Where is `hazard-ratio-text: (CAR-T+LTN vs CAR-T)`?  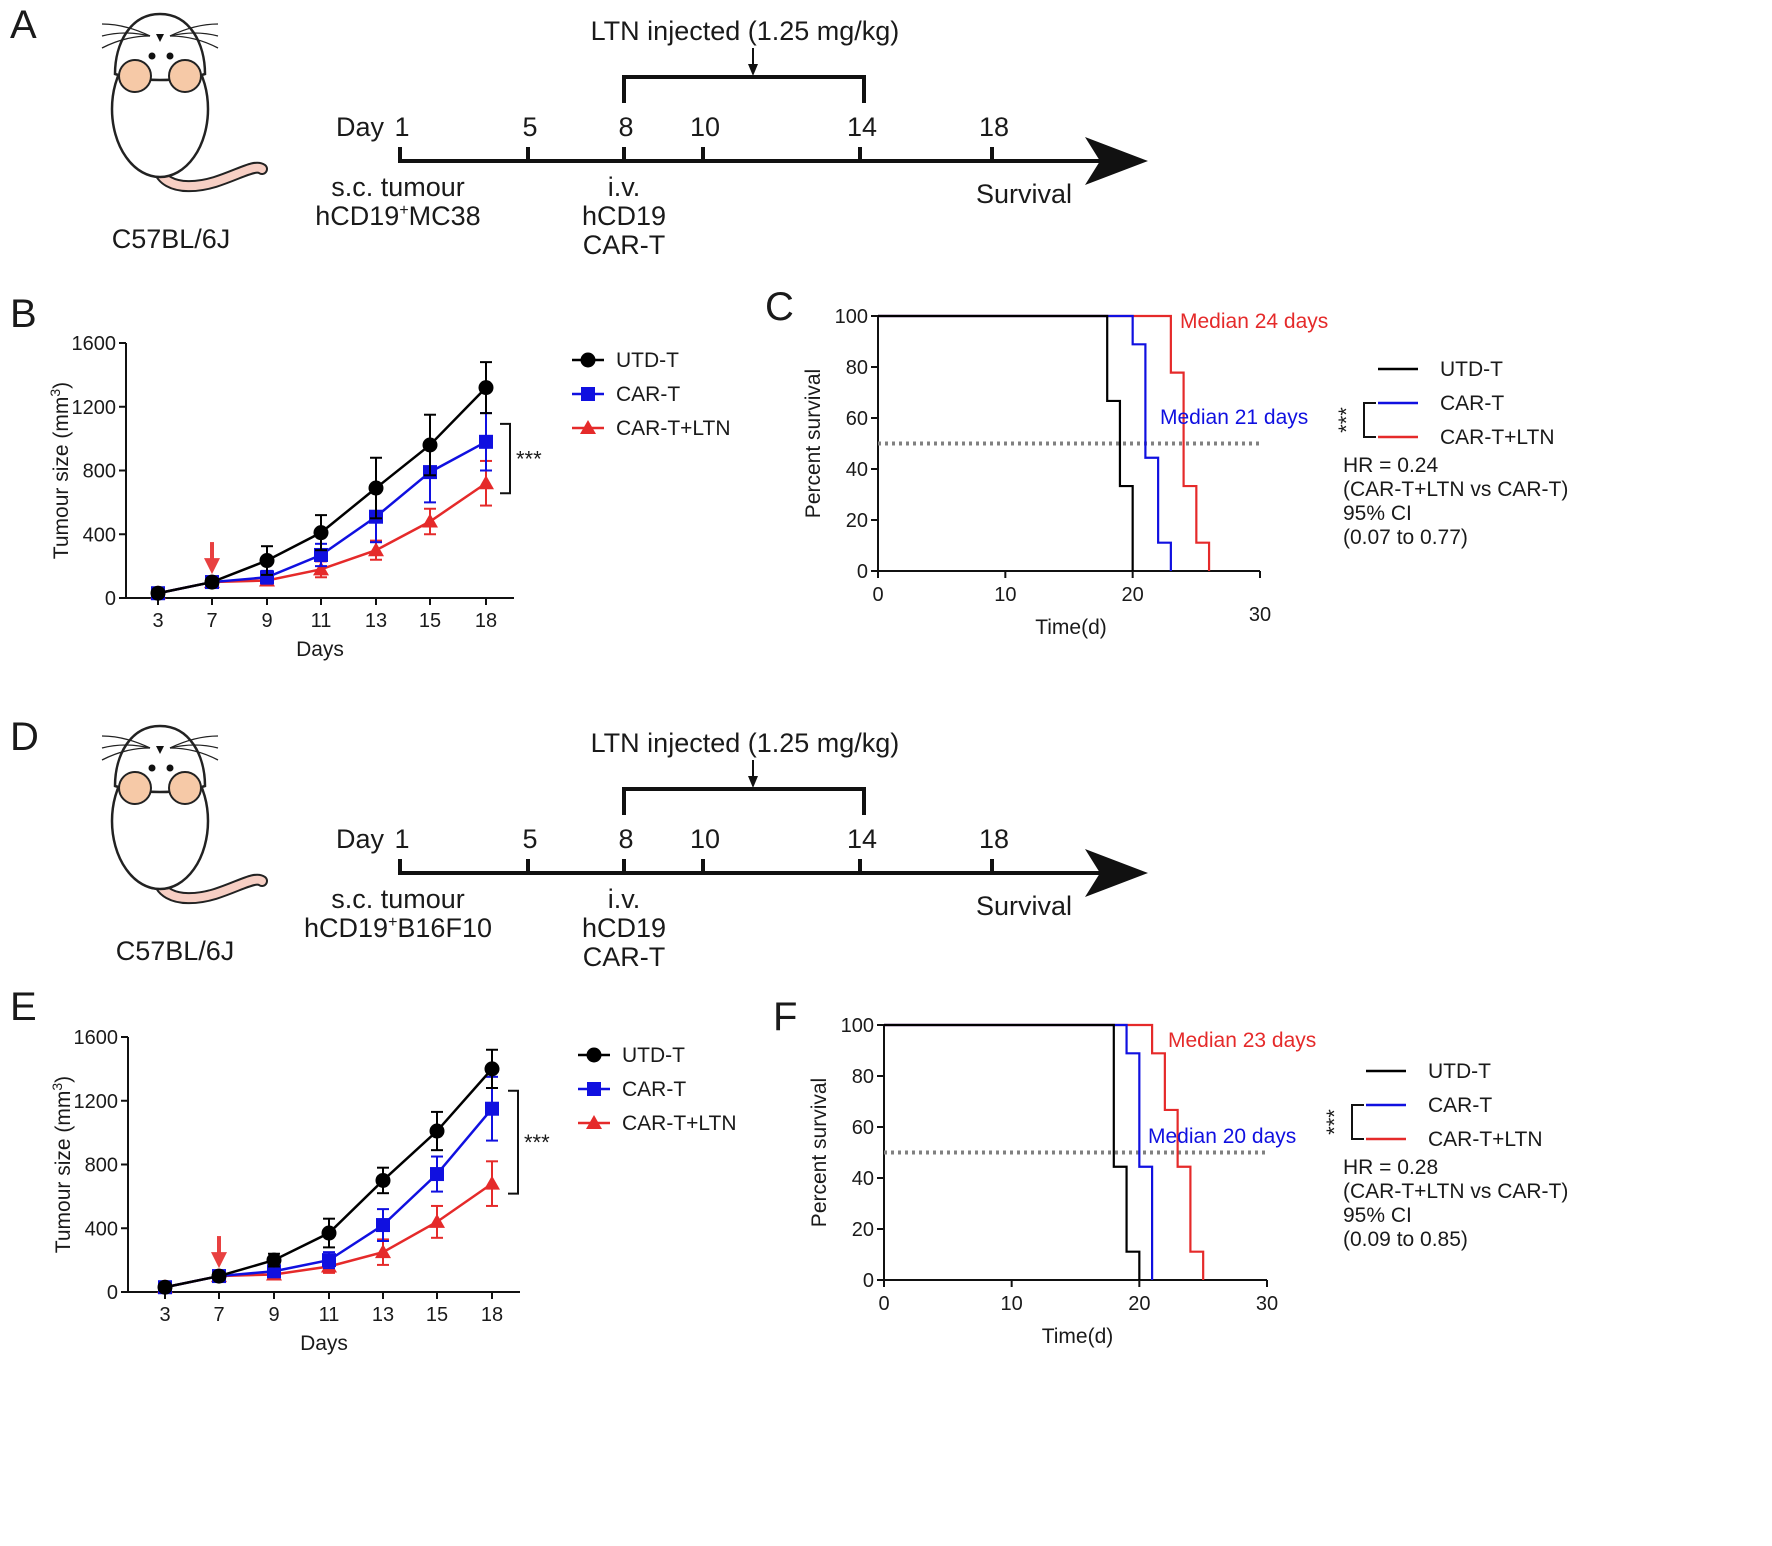 hazard-ratio-text: (CAR-T+LTN vs CAR-T) is located at coordinates (1455, 489).